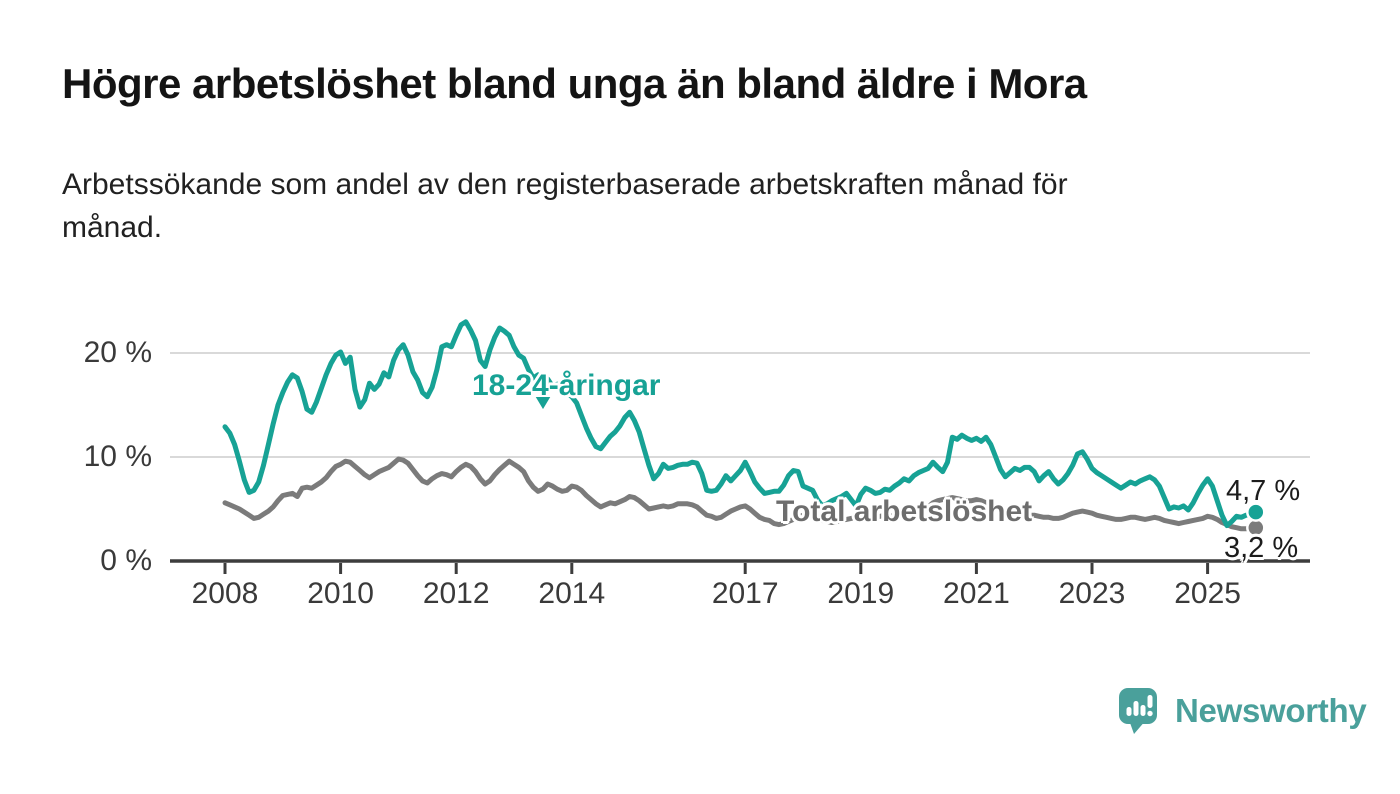 The width and height of the screenshot is (1400, 794). I want to click on x-tick-label: 2012, so click(456, 593).